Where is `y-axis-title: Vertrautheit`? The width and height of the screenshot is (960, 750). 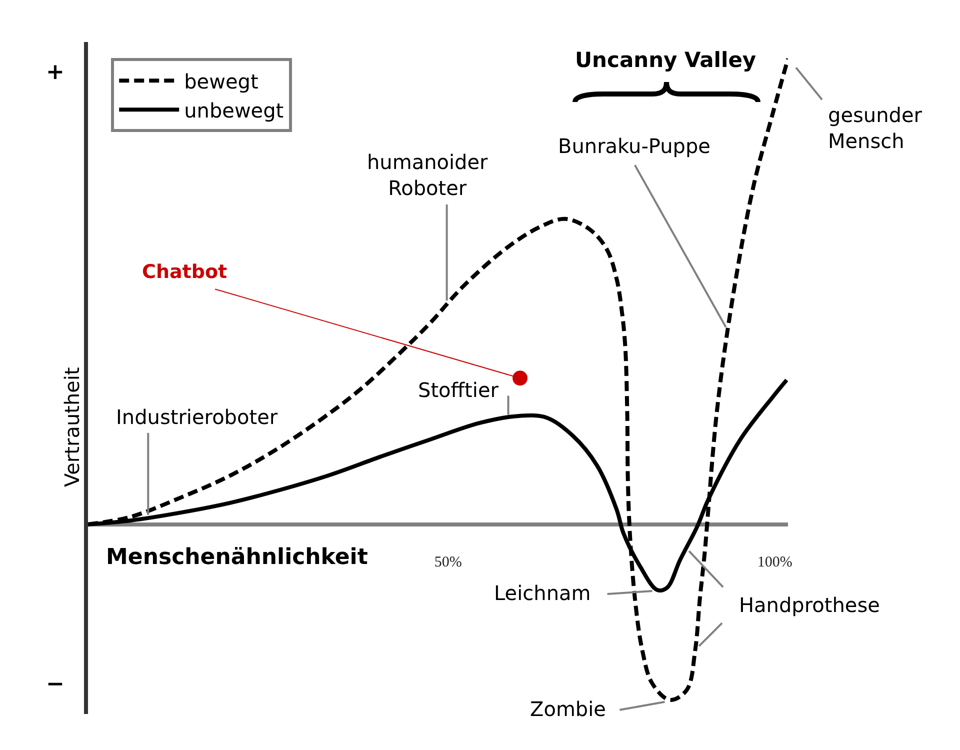
y-axis-title: Vertrautheit is located at coordinates (72, 426).